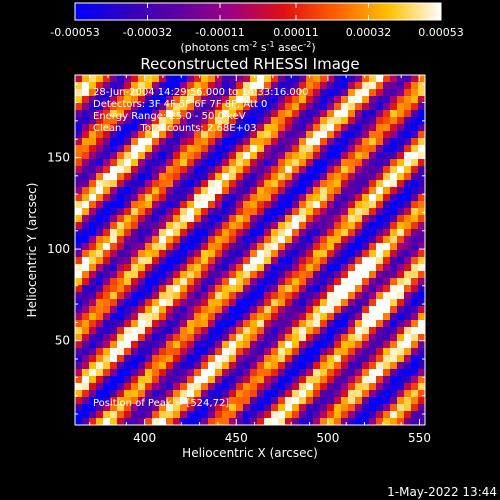 The image size is (500, 500). What do you see at coordinates (258, 11) in the screenshot?
I see `colorbar` at bounding box center [258, 11].